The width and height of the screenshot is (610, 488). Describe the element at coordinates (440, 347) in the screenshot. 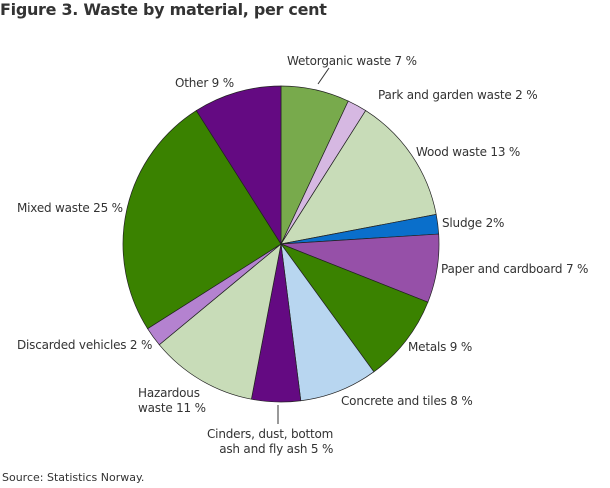

I see `label-metals: Metals 9 %` at that location.